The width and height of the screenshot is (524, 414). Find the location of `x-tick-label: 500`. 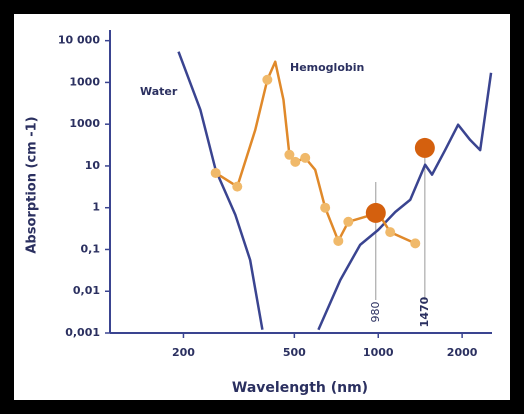

x-tick-label: 500 is located at coordinates (294, 352).